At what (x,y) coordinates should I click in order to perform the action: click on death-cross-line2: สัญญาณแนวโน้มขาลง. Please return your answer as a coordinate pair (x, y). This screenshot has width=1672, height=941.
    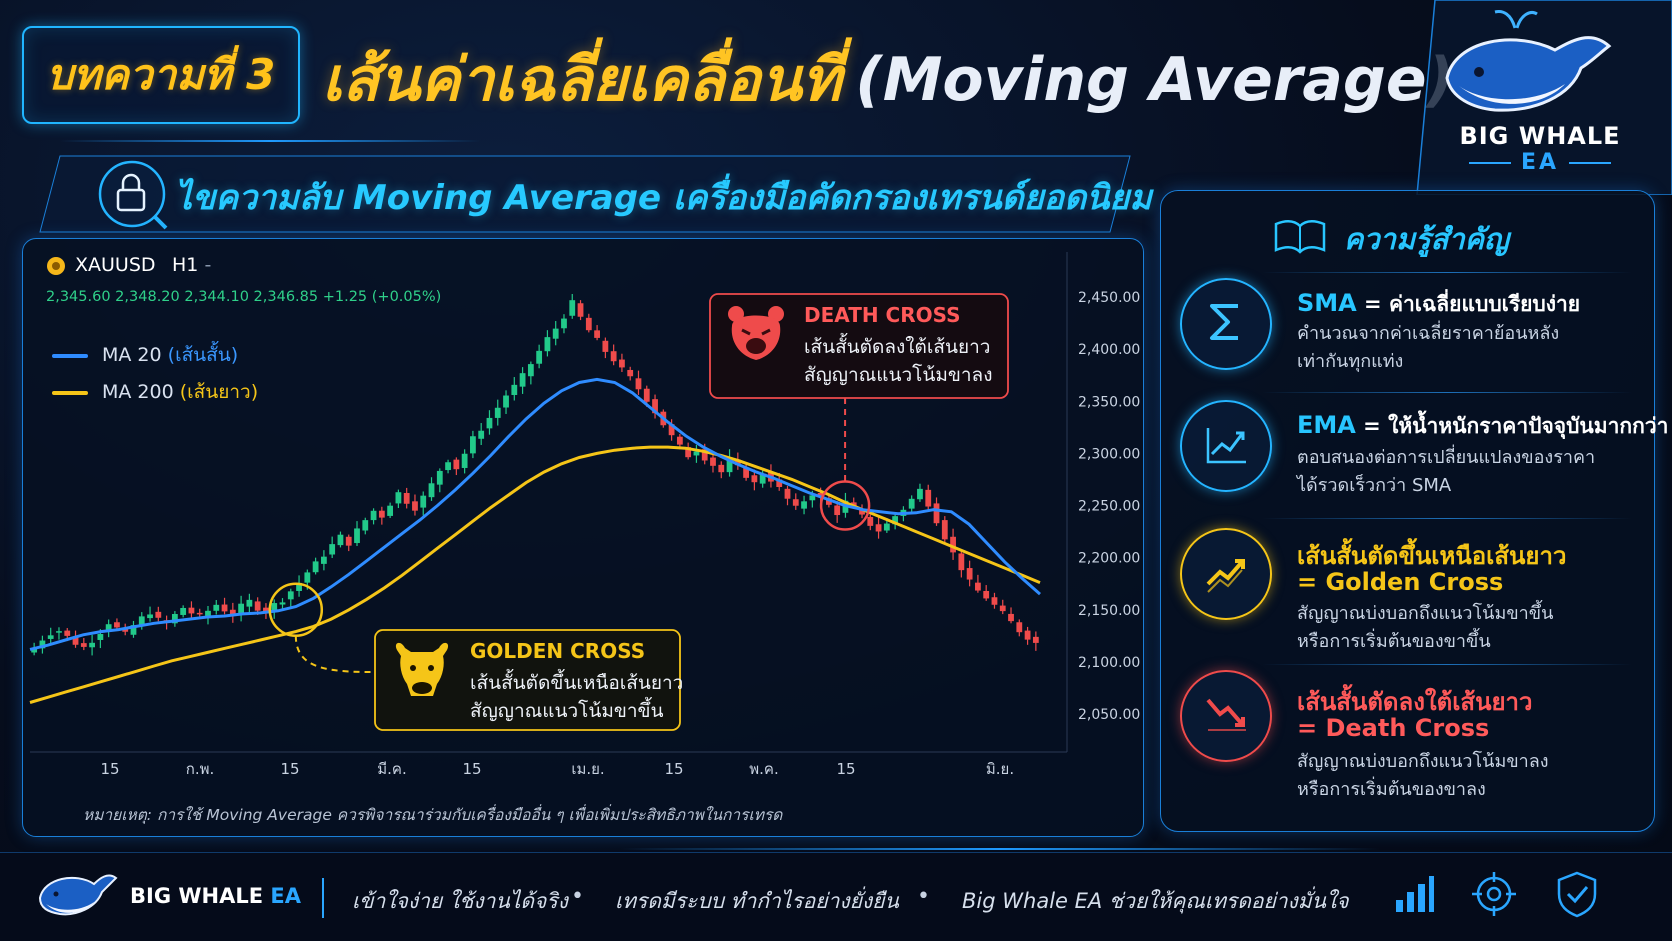
    Looking at the image, I should click on (898, 374).